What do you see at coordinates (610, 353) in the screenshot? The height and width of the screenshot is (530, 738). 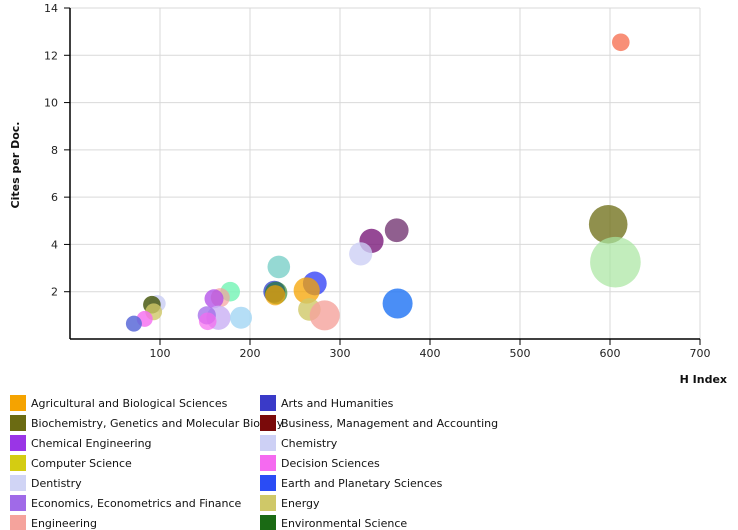 I see `x-tick-label: 600` at bounding box center [610, 353].